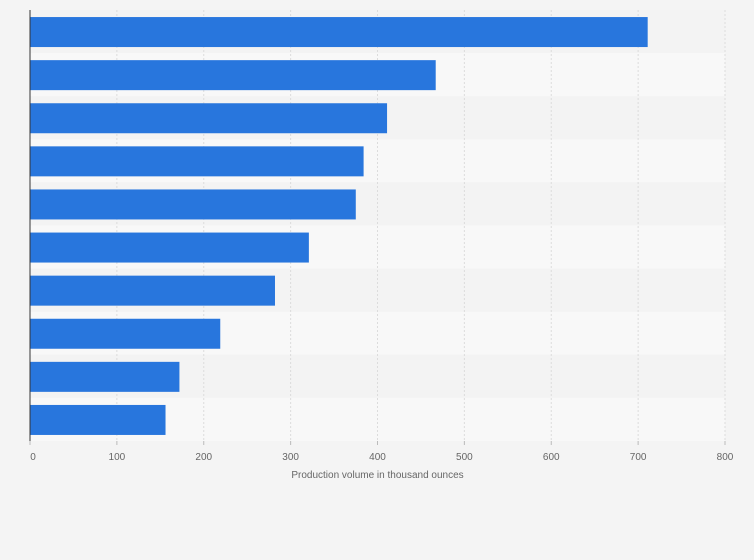 This screenshot has width=754, height=560. Describe the element at coordinates (117, 457) in the screenshot. I see `x-tick-label: 100` at that location.